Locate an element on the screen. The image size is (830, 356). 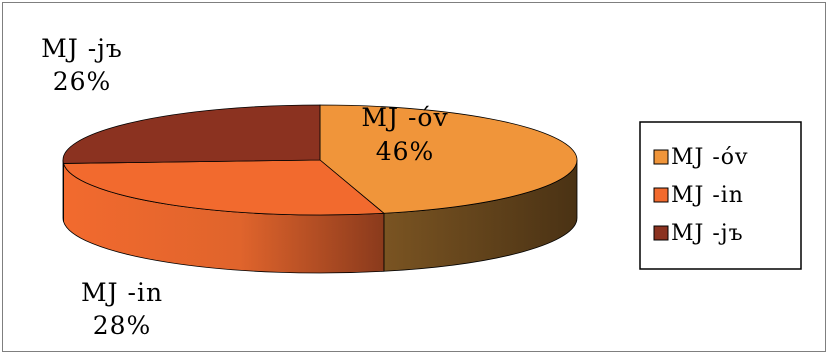
legend-label-jb: MJ -jъ is located at coordinates (707, 233).